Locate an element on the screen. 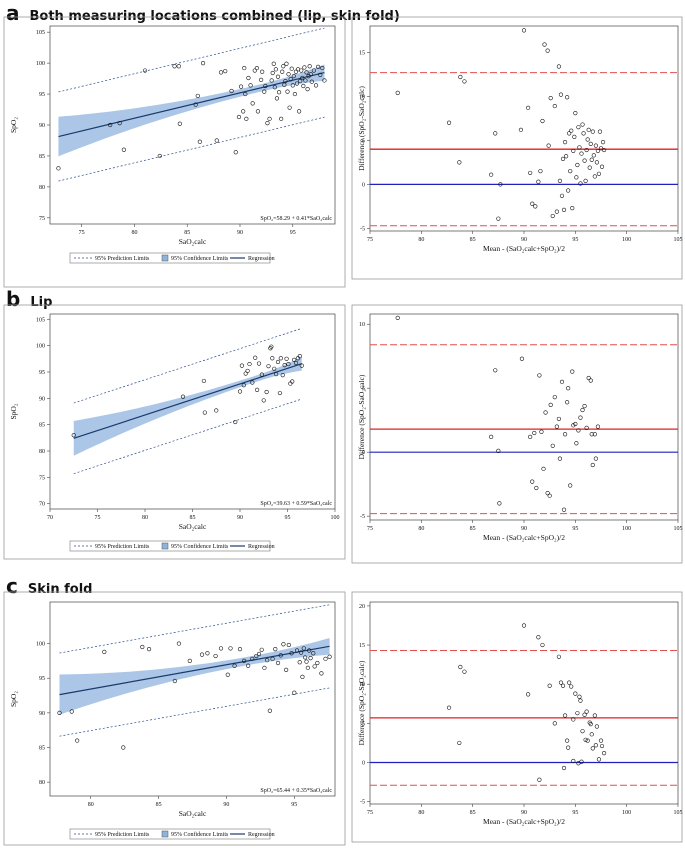 The image size is (685, 849). a_regression-legend-confidence-swatch is located at coordinates (165, 258).